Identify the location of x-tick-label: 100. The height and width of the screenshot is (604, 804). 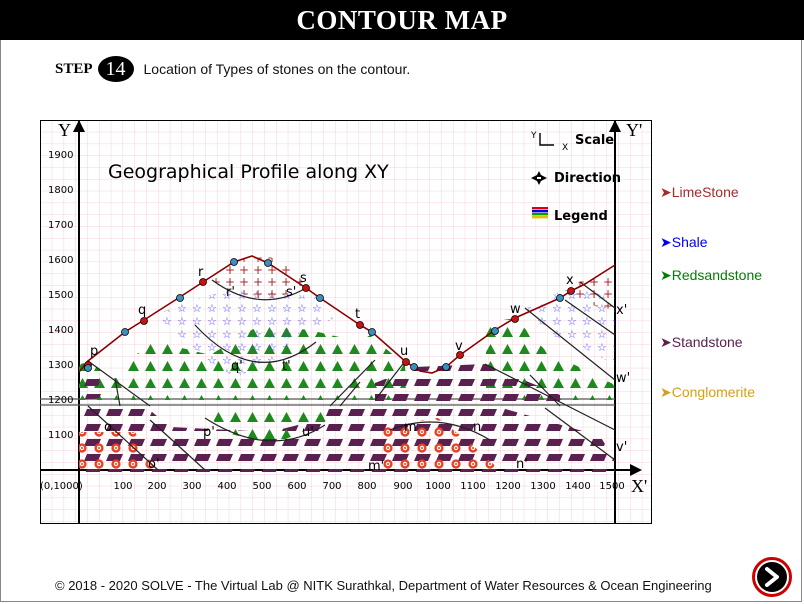
(122, 486).